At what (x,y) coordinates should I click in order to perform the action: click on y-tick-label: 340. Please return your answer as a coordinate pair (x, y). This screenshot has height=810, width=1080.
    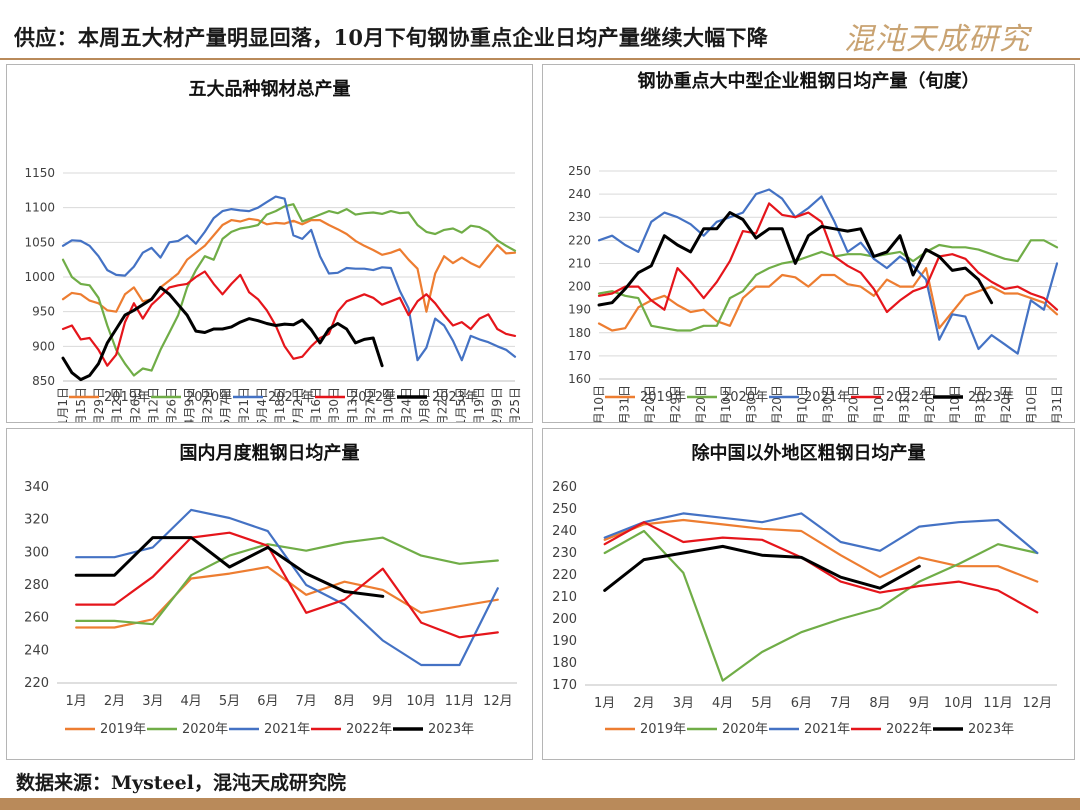
    Looking at the image, I should click on (36, 487).